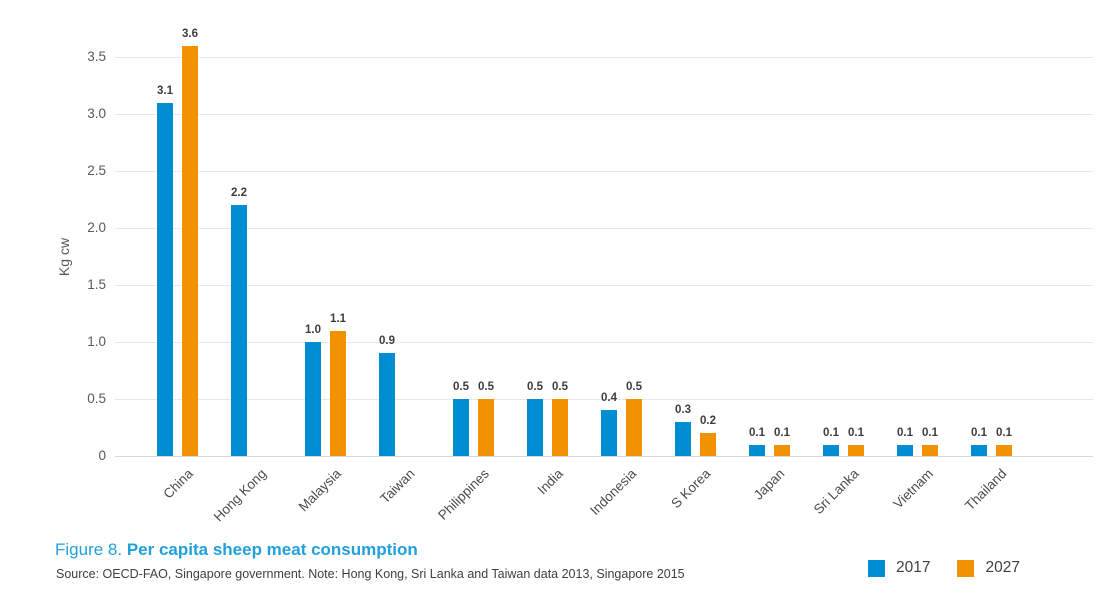 This screenshot has height=594, width=1106. I want to click on legend-label-2017: 2017, so click(913, 567).